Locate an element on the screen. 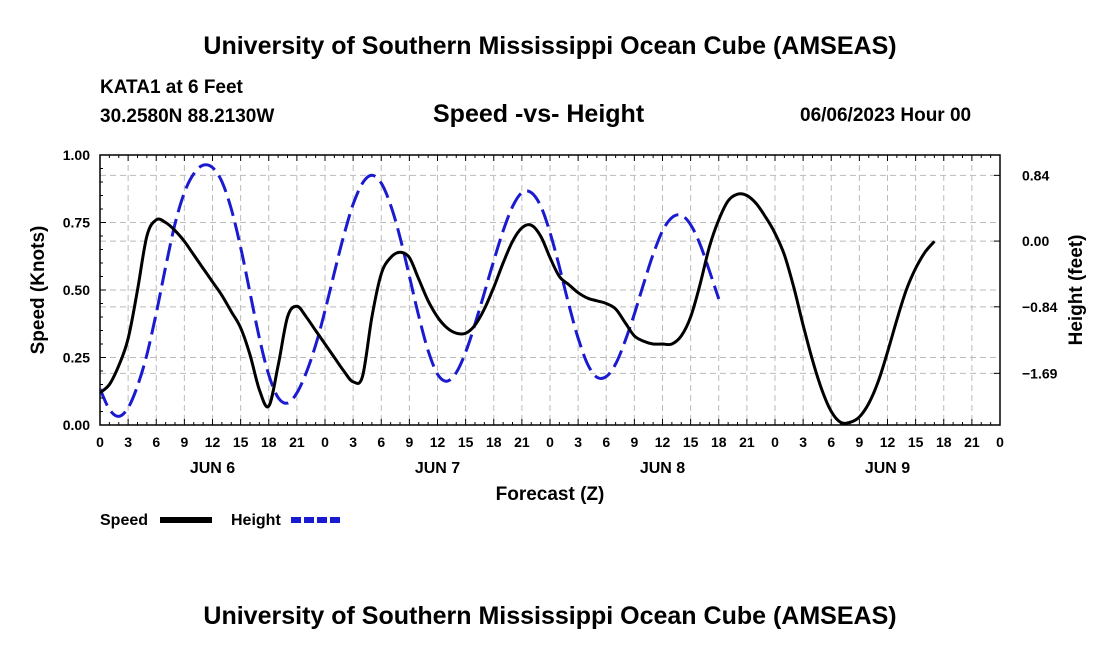  legend-height-label: Height is located at coordinates (256, 520).